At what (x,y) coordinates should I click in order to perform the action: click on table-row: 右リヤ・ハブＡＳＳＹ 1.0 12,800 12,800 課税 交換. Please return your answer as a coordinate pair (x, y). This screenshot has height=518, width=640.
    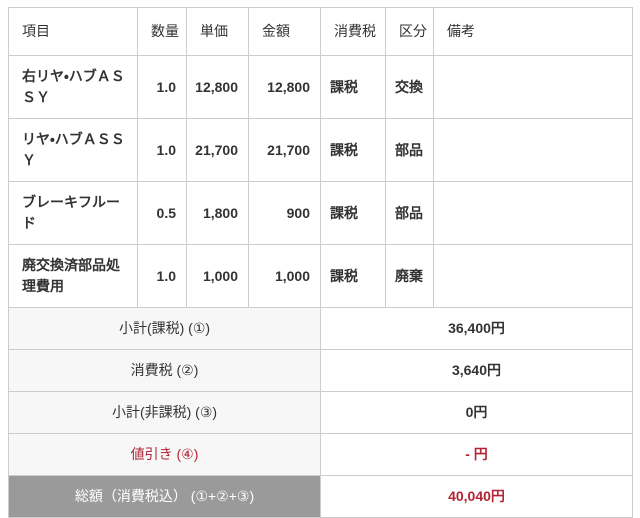
    Looking at the image, I should click on (320, 87).